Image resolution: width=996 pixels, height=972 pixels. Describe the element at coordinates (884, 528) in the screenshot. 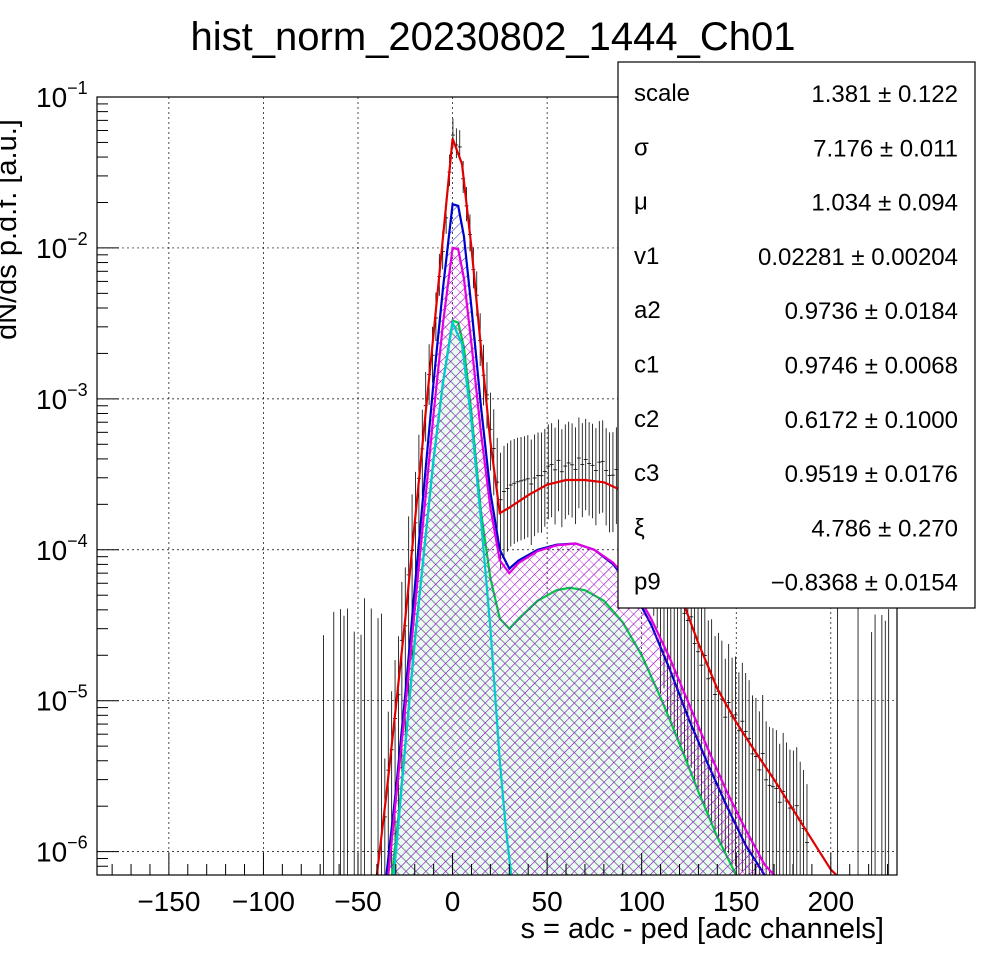

I see `fit-param-value: 4.786 ± 0.270` at that location.